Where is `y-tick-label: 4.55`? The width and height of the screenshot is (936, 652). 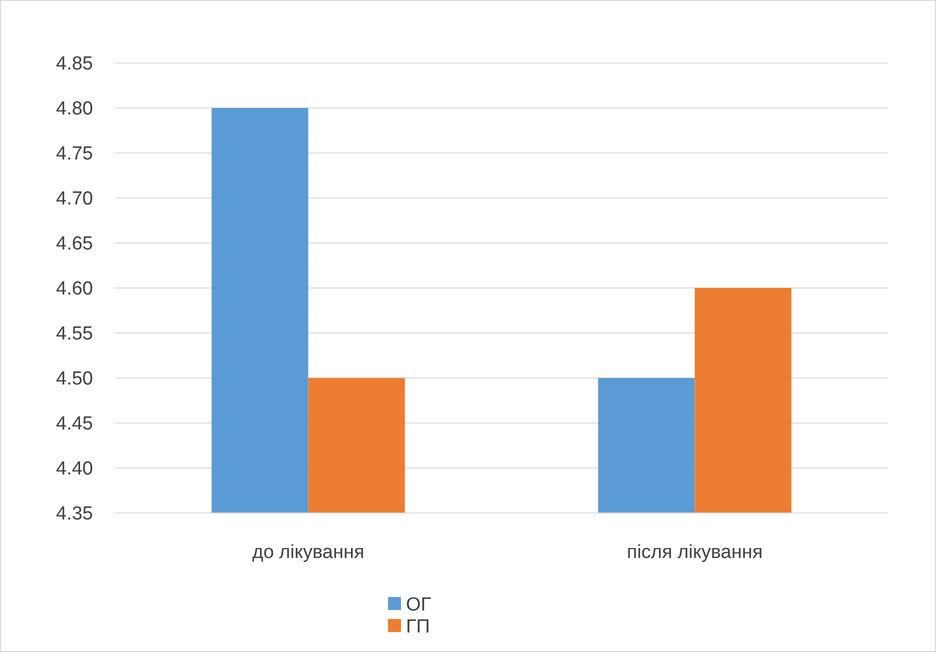 y-tick-label: 4.55 is located at coordinates (74, 334).